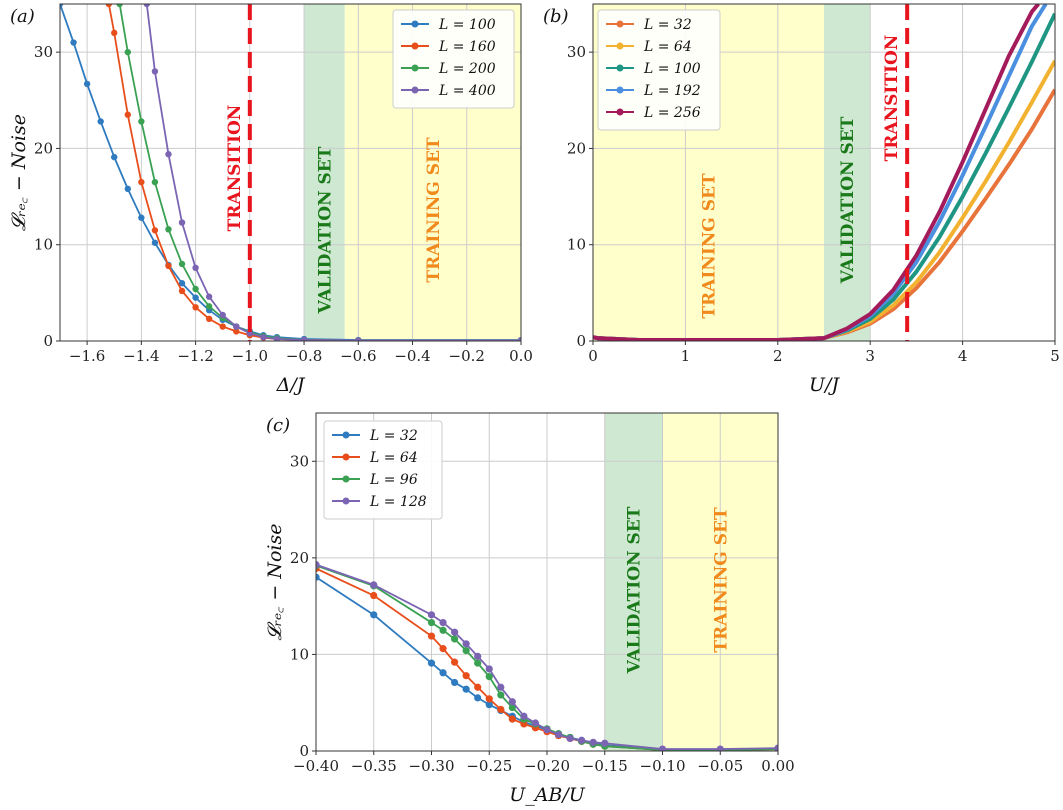  Describe the element at coordinates (453, 59) in the screenshot. I see `legend-box` at that location.